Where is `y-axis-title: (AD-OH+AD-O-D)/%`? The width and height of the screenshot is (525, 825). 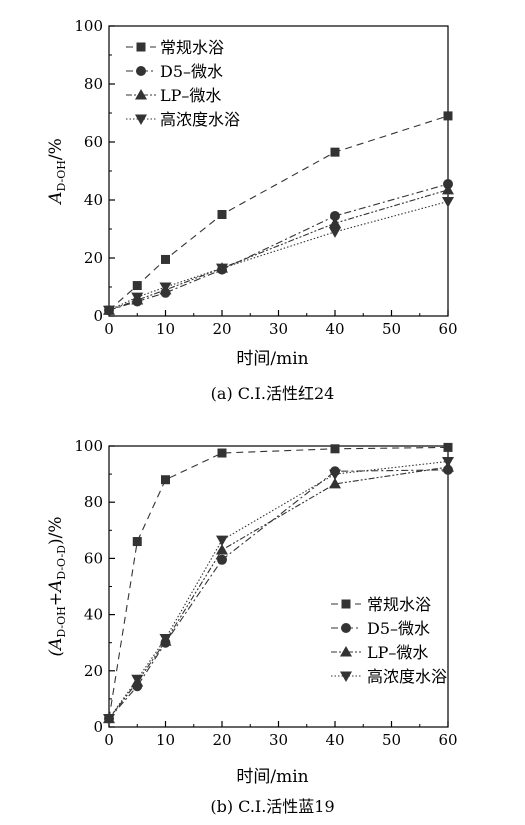
y-axis-title: (AD-OH+AD-O-D)/% is located at coordinates (57, 586).